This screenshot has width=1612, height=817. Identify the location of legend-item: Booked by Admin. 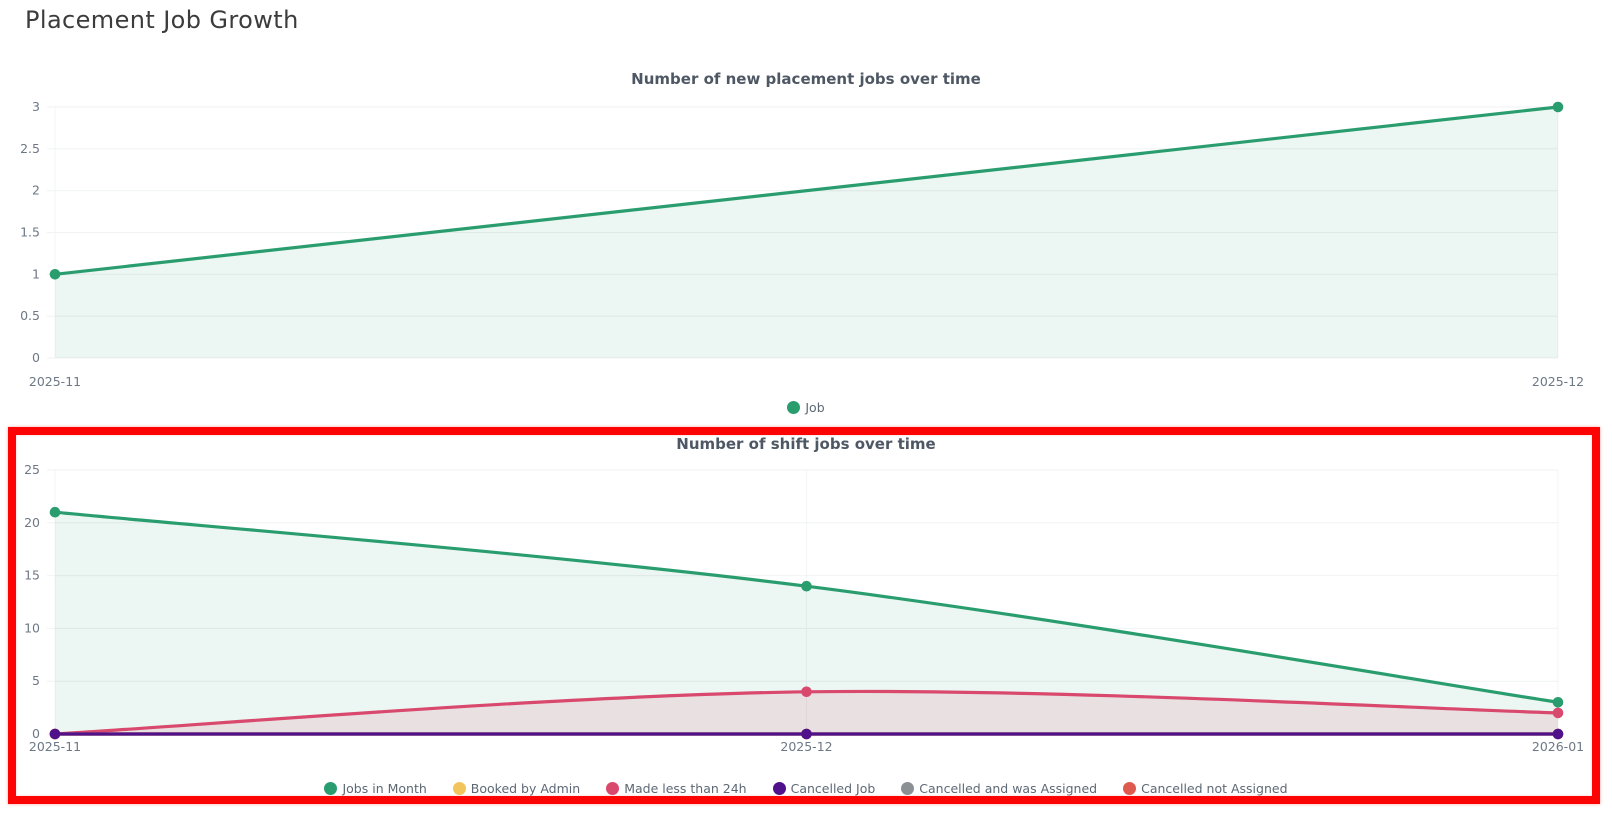
(516, 788).